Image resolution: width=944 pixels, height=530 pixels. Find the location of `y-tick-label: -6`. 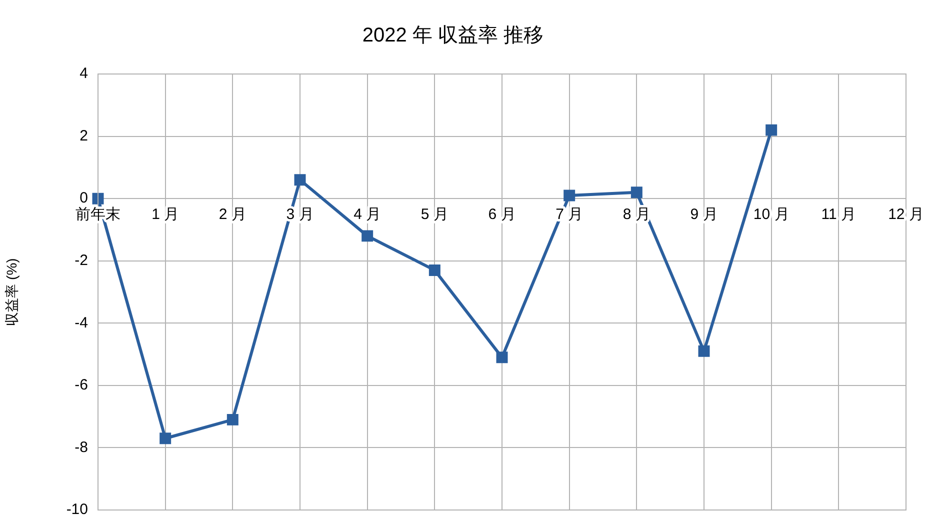

y-tick-label: -6 is located at coordinates (81, 385).